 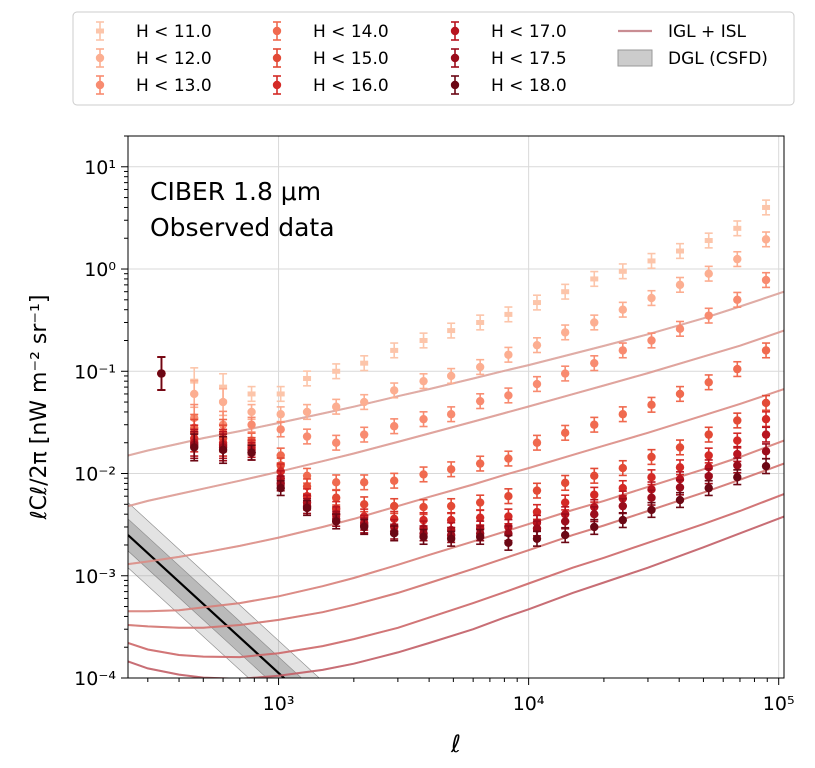 What do you see at coordinates (707, 32) in the screenshot?
I see `legend-label: IGL + ISL` at bounding box center [707, 32].